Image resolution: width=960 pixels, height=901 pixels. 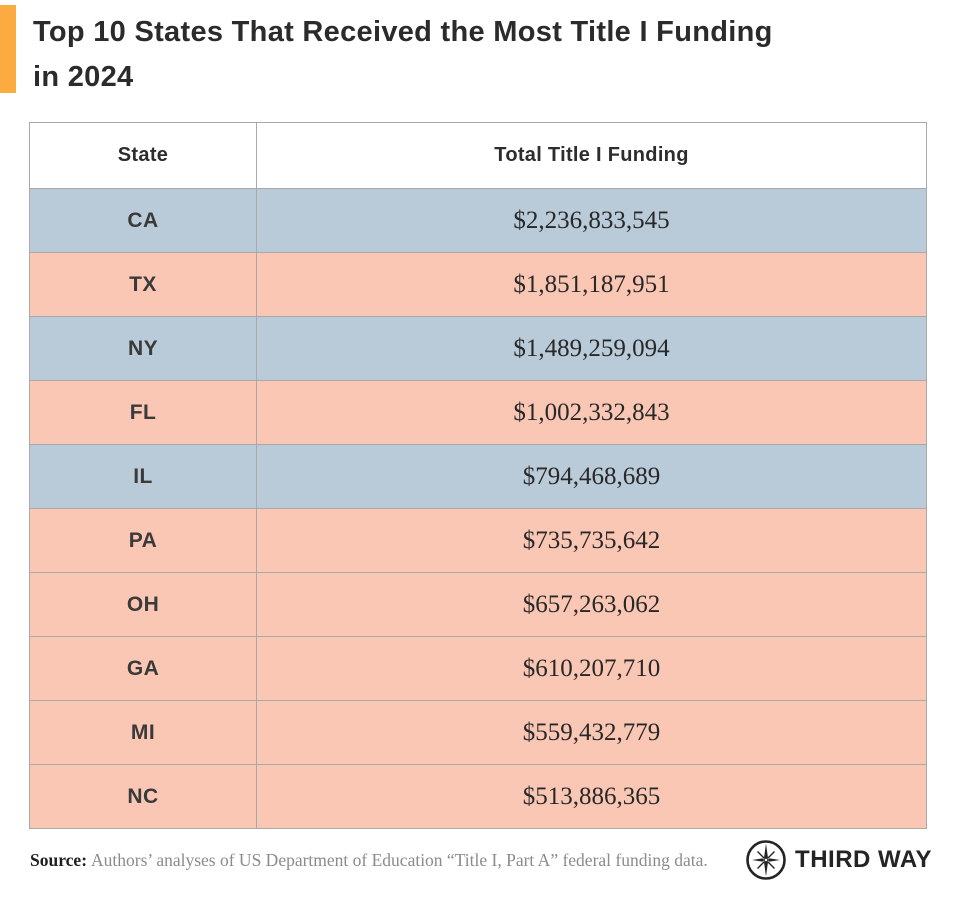 I want to click on state-cell: GA, so click(x=143, y=668).